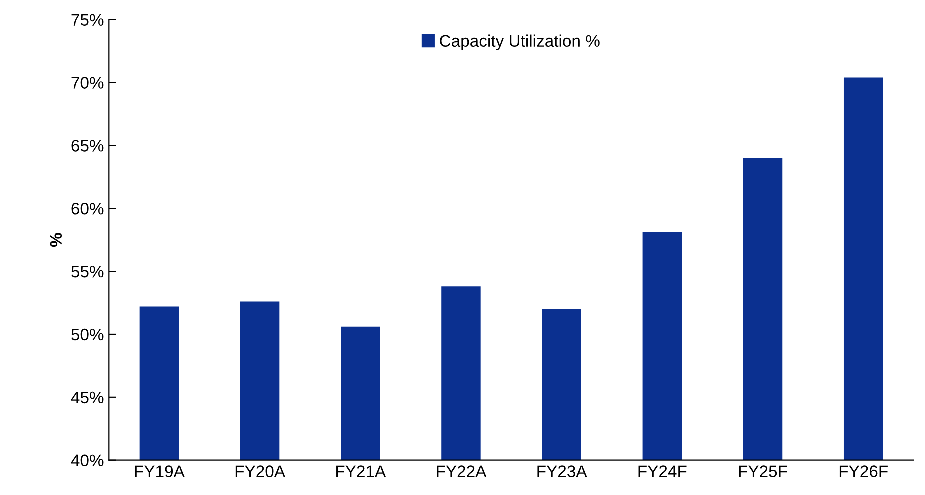 The image size is (925, 495). What do you see at coordinates (763, 472) in the screenshot?
I see `x-tick-label: FY25F` at bounding box center [763, 472].